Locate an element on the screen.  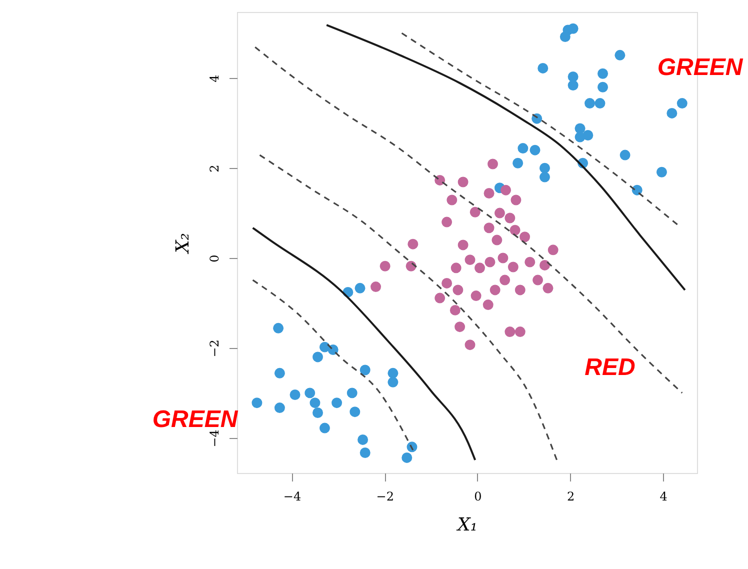
y-tick-label: 2 is located at coordinates (215, 168).